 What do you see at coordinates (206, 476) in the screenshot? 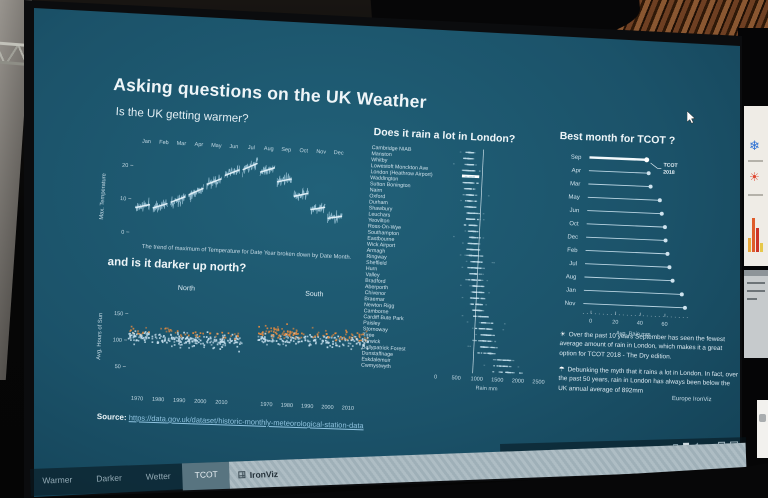
I see `tab-tcot: TCOT` at bounding box center [206, 476].